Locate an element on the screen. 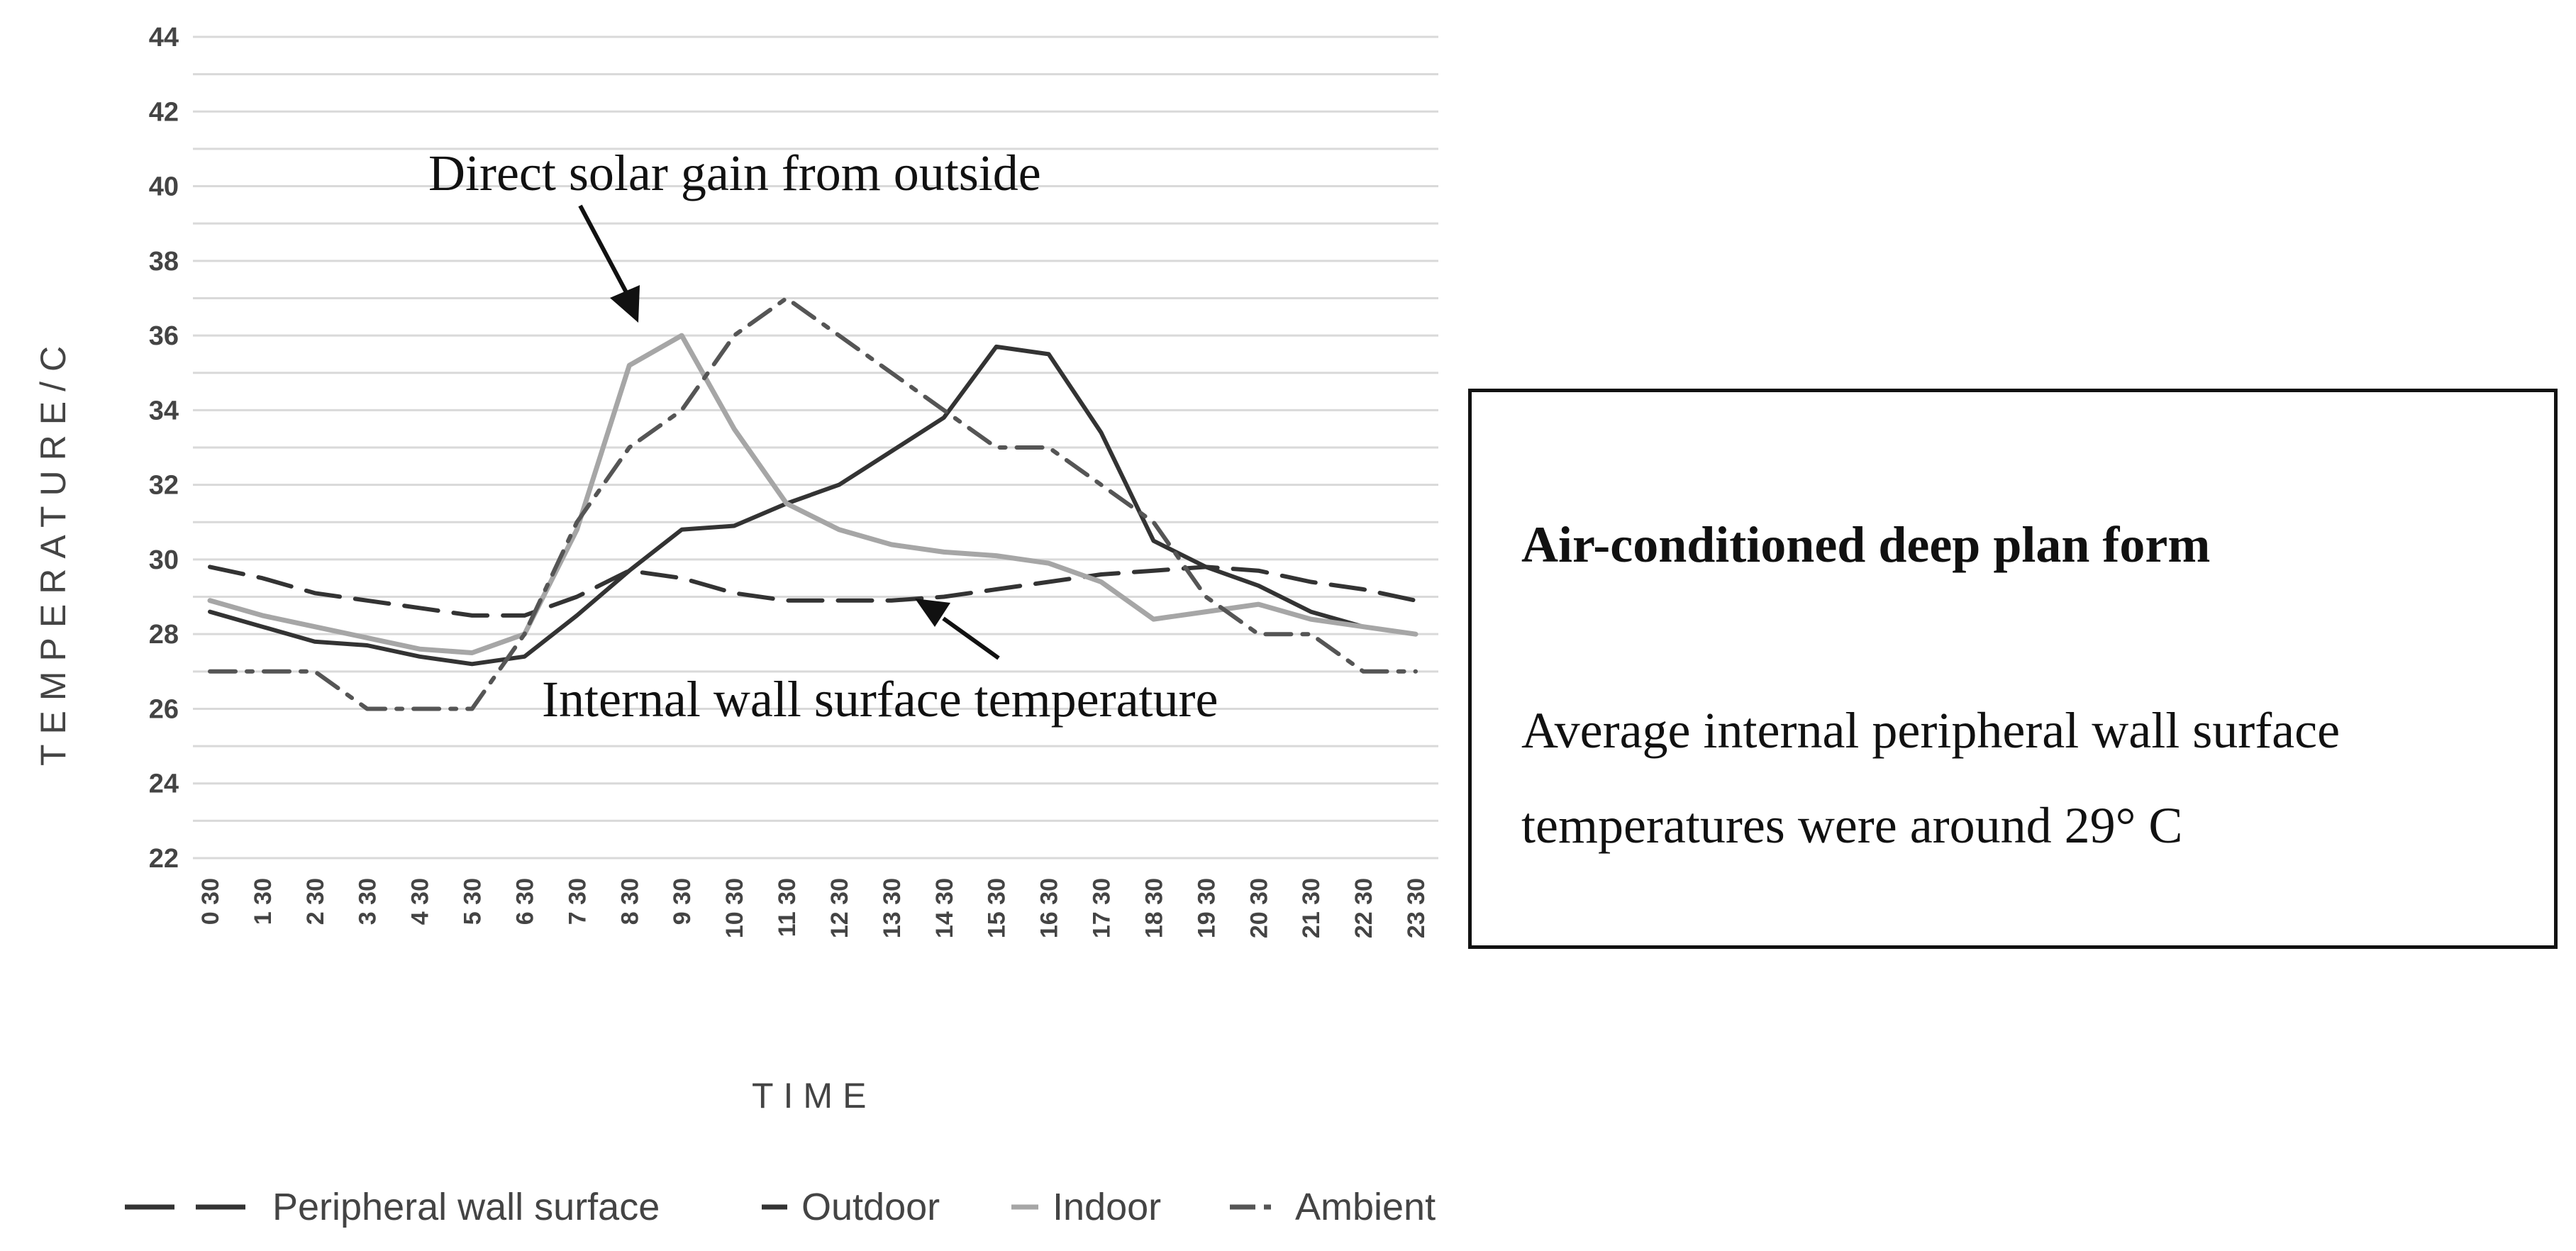 Image resolution: width=2576 pixels, height=1251 pixels. annotation-internal-wall: Internal wall surface temperature is located at coordinates (880, 699).